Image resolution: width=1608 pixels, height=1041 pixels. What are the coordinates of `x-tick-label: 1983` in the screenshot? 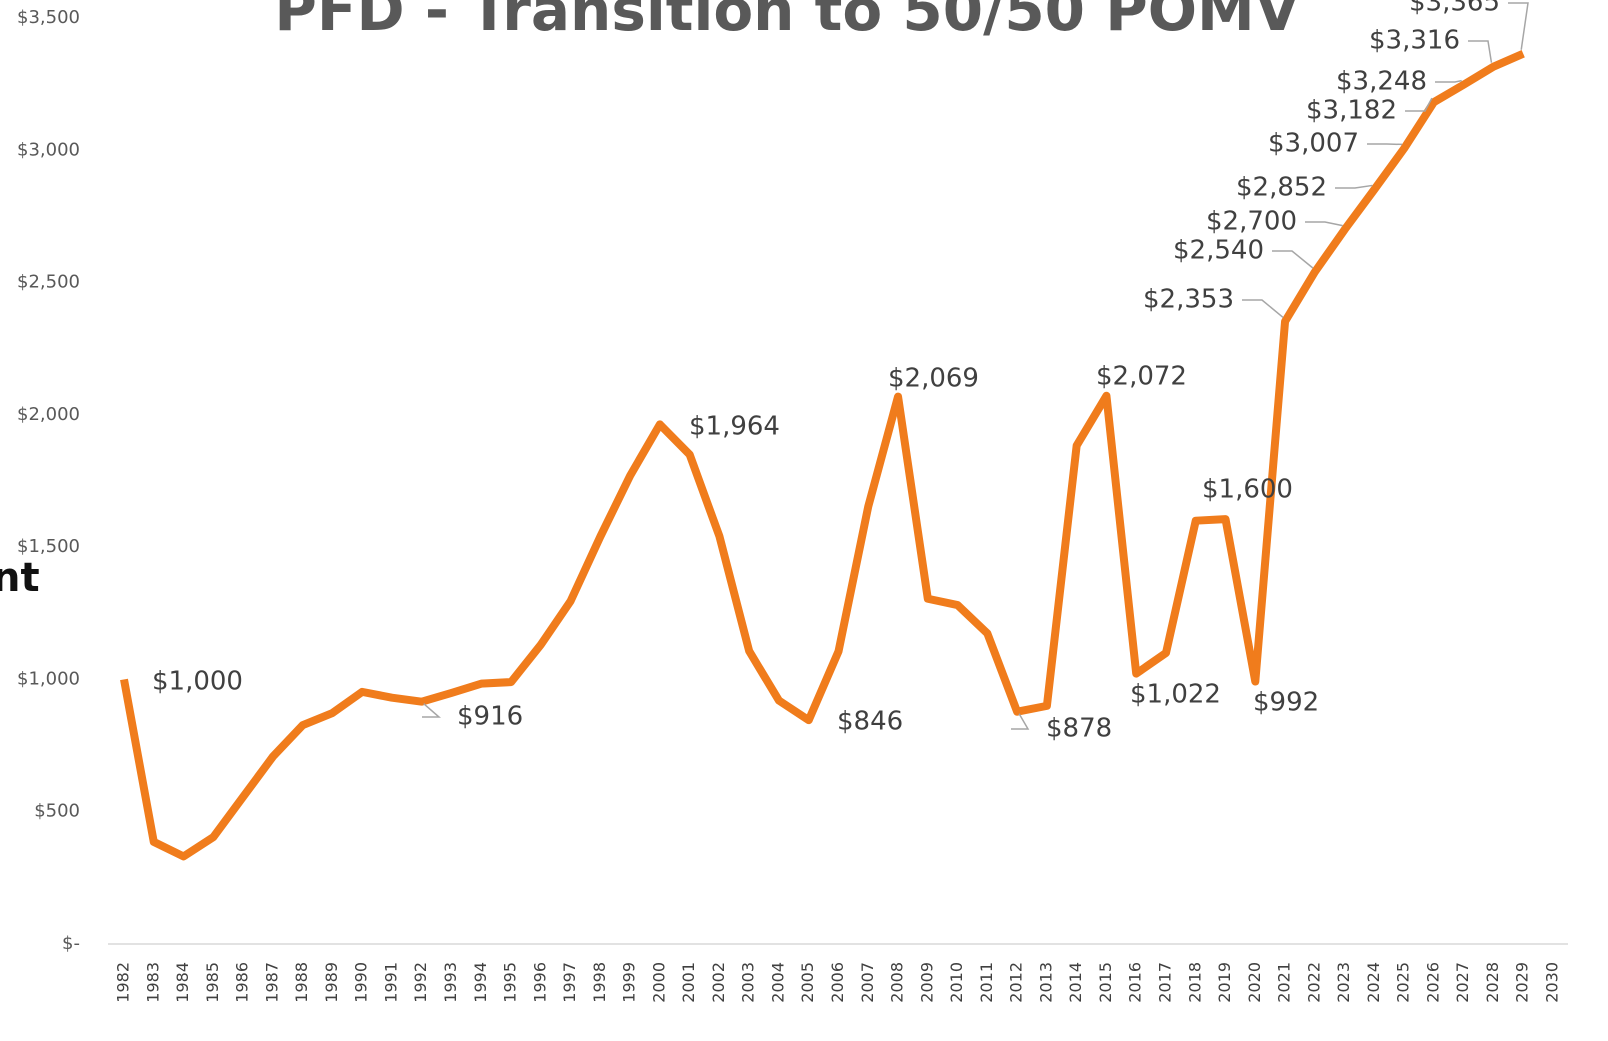 It's located at (152, 982).